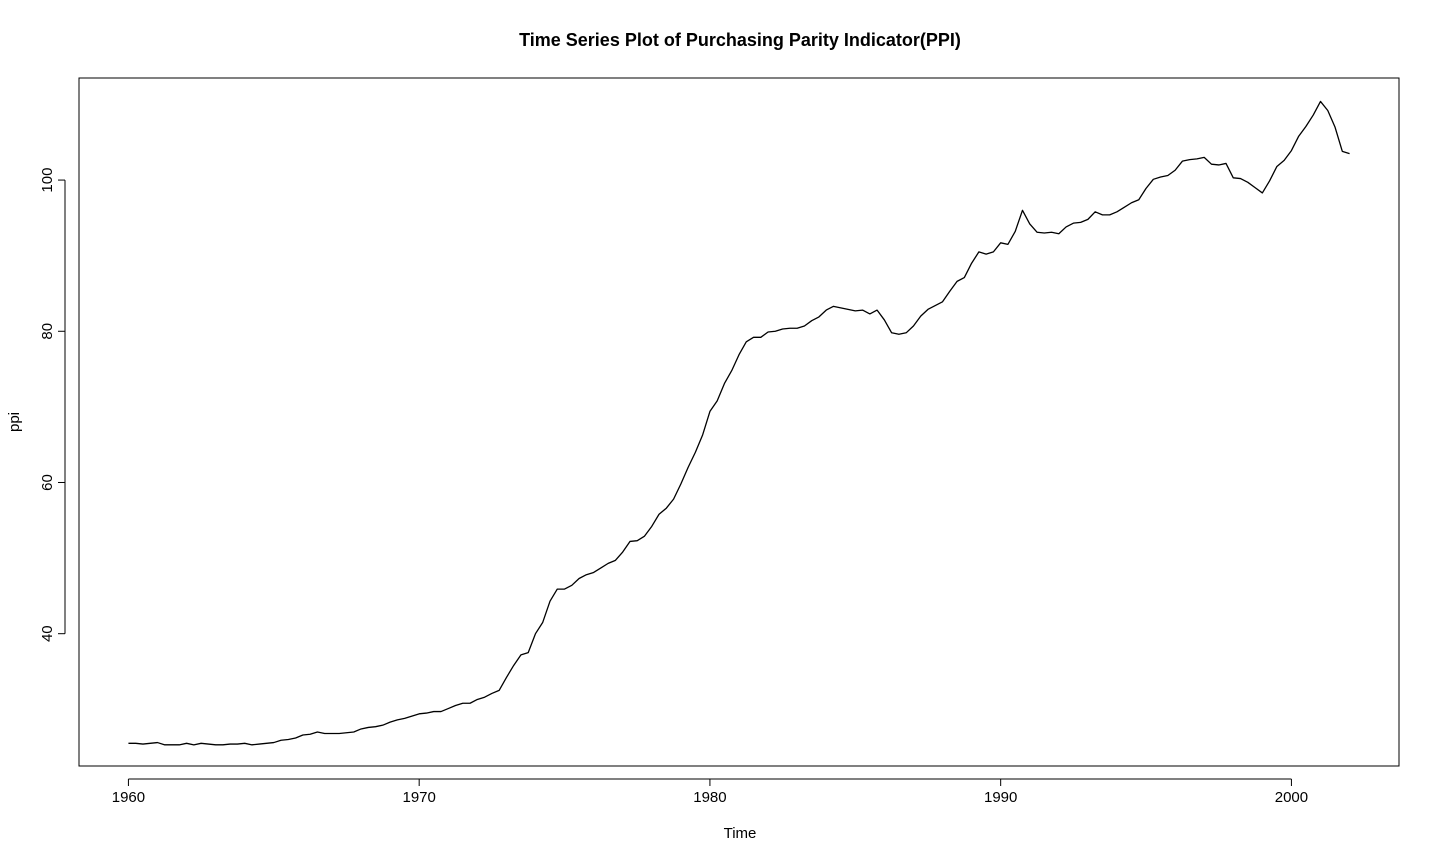  Describe the element at coordinates (14, 422) in the screenshot. I see `y-axis-label: ppi` at that location.